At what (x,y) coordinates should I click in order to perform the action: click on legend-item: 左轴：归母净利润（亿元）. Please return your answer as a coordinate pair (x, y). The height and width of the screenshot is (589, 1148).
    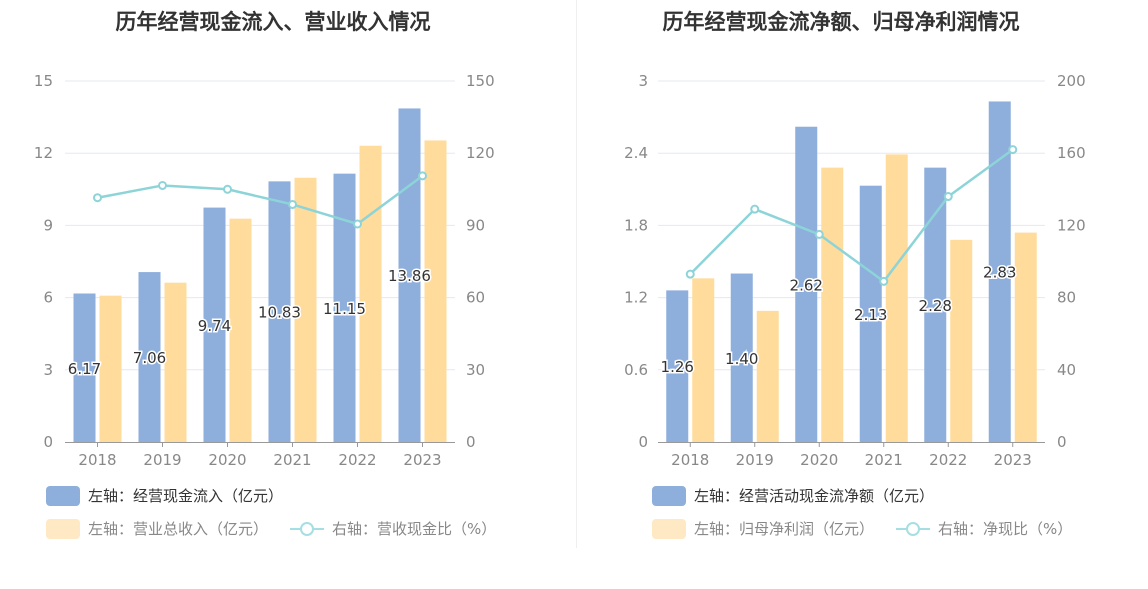
    Looking at the image, I should click on (763, 528).